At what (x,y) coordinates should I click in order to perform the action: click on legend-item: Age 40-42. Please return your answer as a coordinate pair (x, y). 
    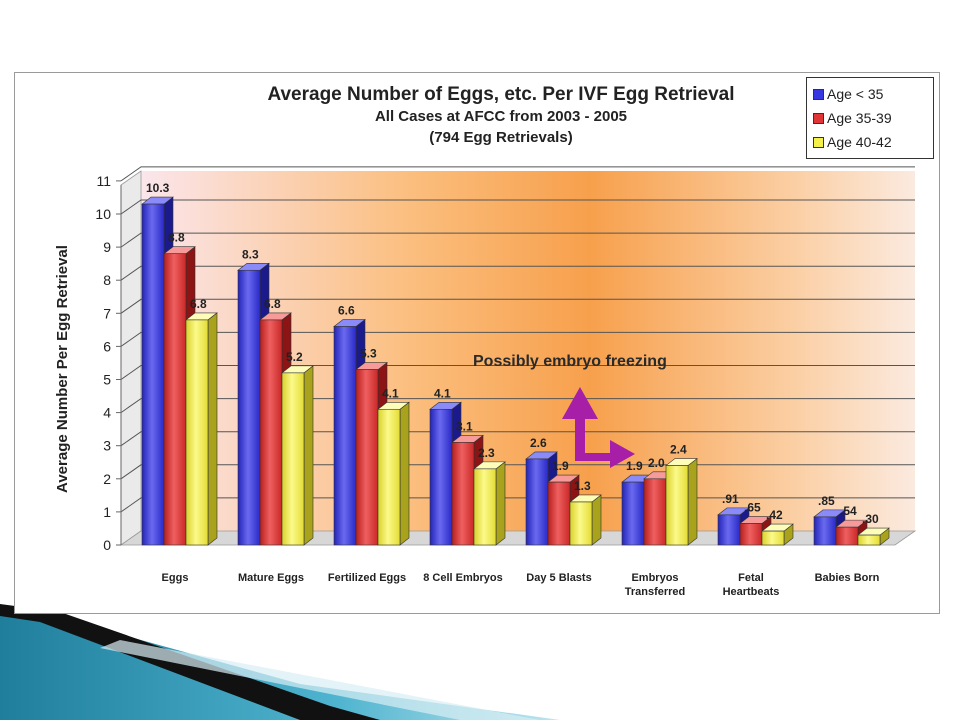
    Looking at the image, I should click on (870, 142).